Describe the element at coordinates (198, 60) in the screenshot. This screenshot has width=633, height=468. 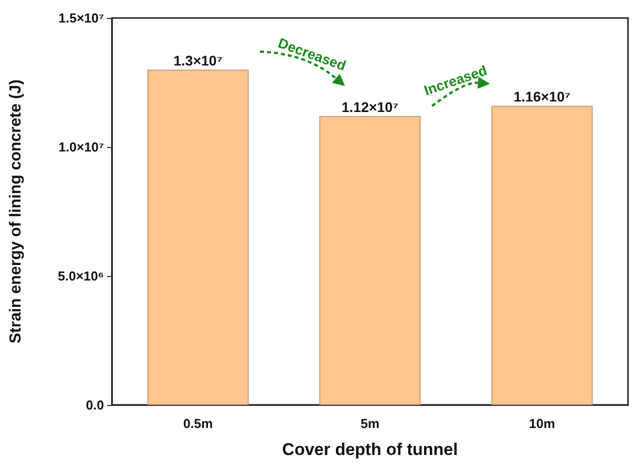
I see `data-label: 1.3×10⁷` at that location.